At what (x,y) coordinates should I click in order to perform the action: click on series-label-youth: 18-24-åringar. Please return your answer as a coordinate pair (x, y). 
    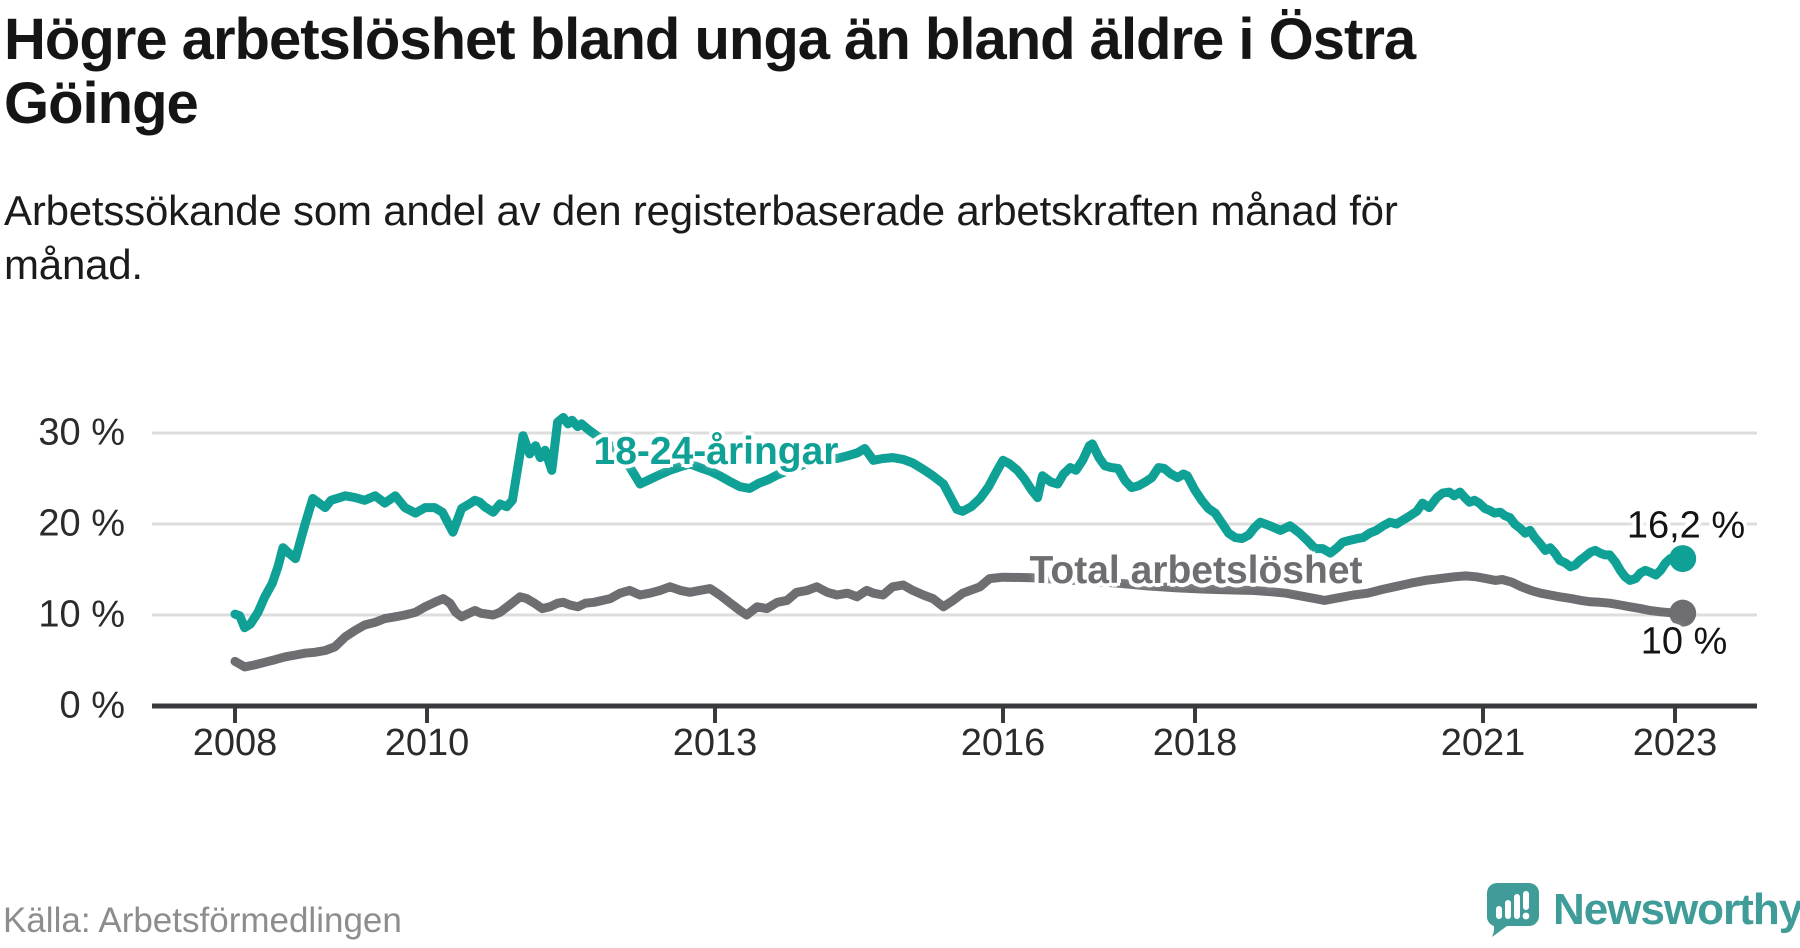
    Looking at the image, I should click on (716, 451).